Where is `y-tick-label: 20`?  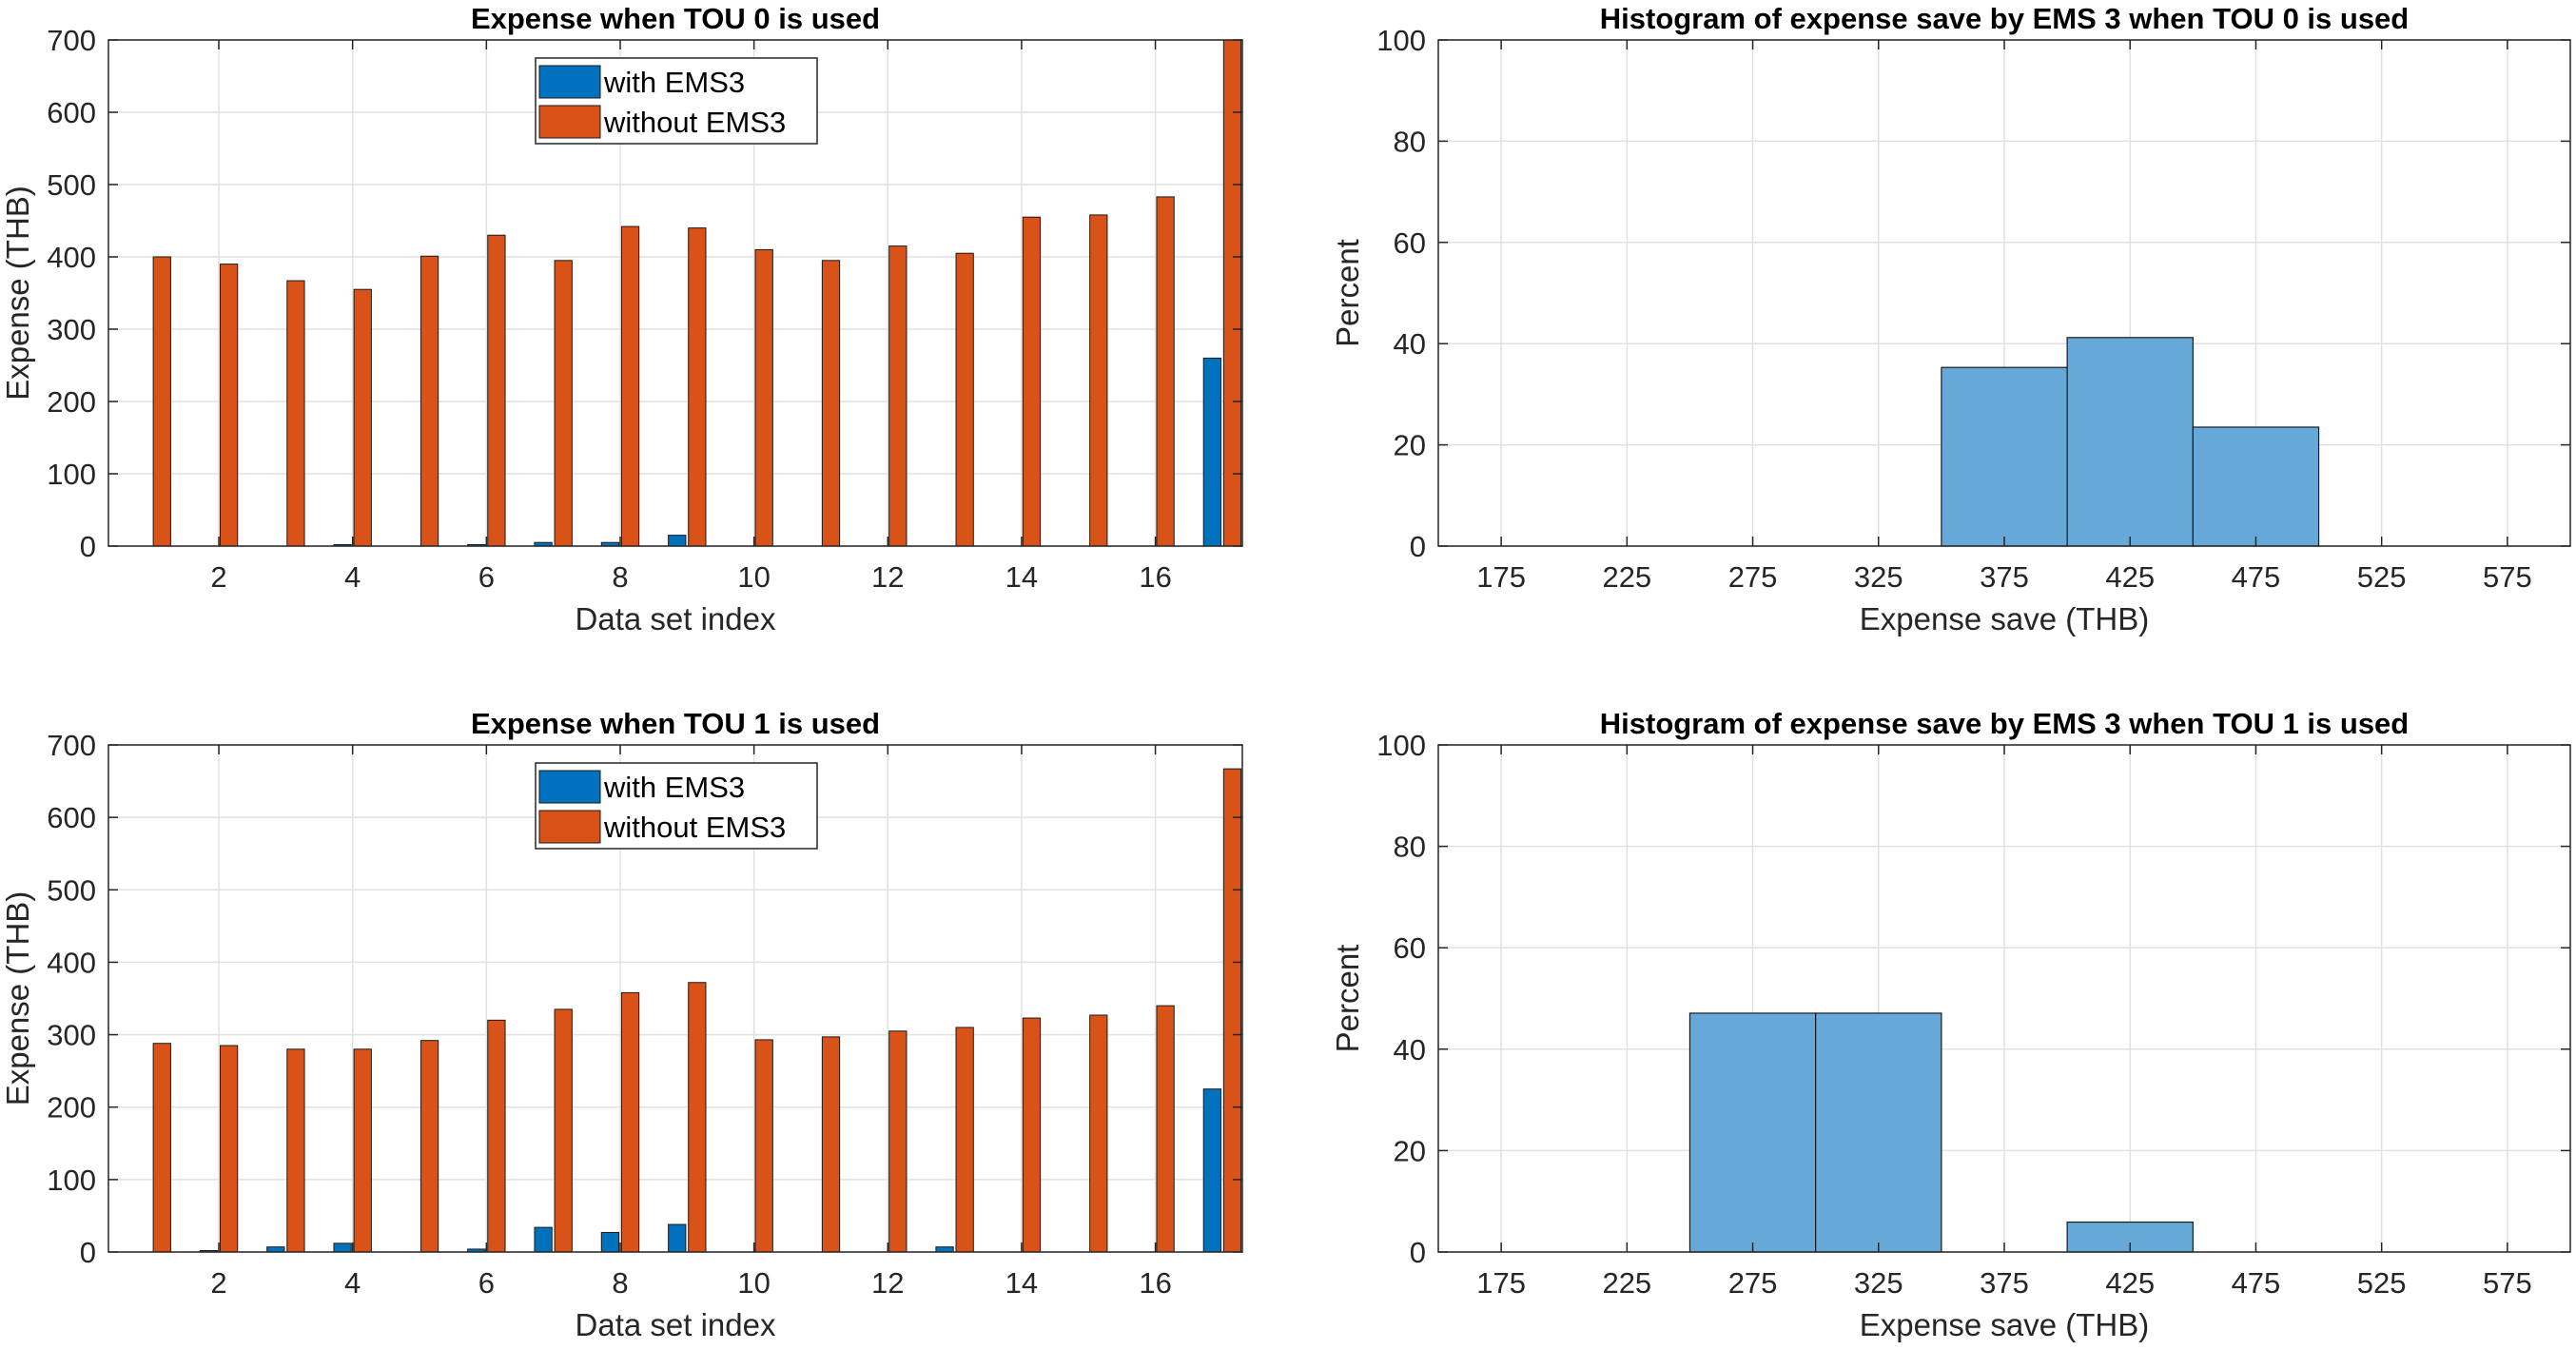
y-tick-label: 20 is located at coordinates (1410, 1150).